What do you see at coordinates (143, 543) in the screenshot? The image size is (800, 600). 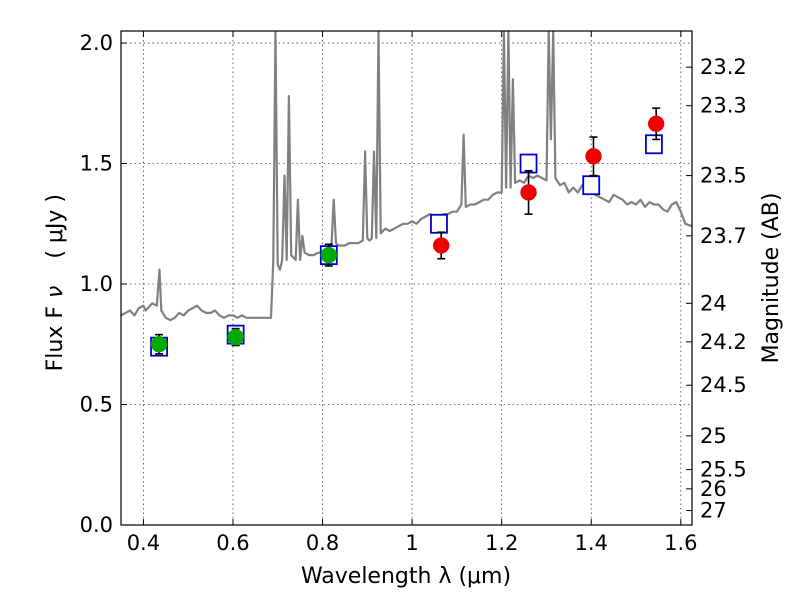 I see `x-tick-label: 0.4` at bounding box center [143, 543].